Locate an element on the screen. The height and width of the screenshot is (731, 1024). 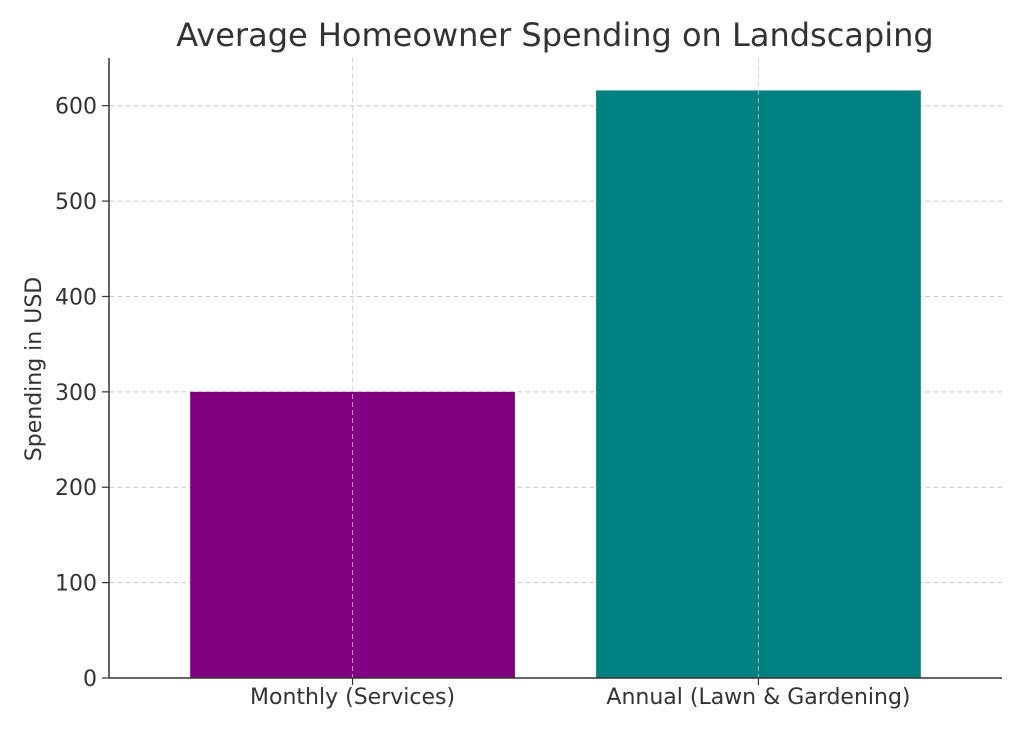
y-axis-label: Spending in USD is located at coordinates (34, 369).